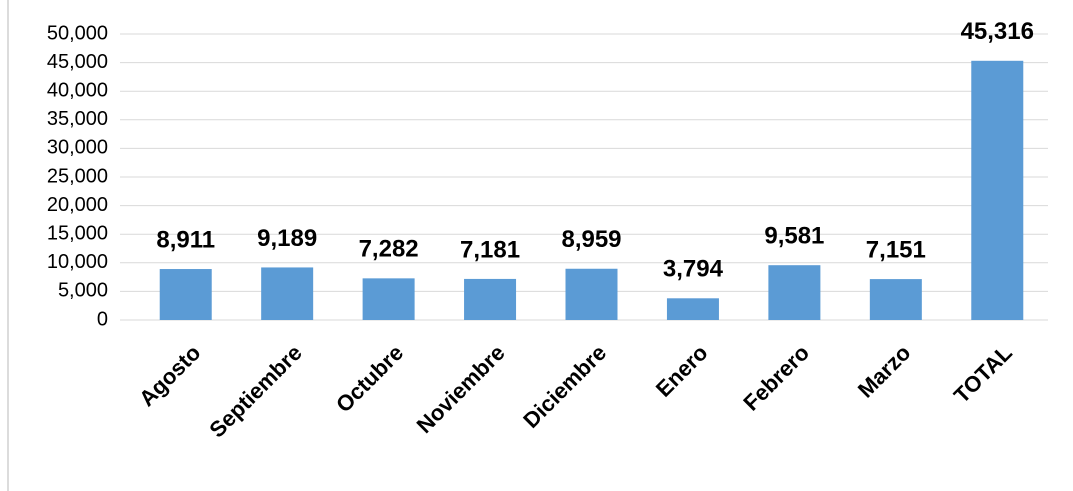 This screenshot has height=491, width=1073. Describe the element at coordinates (884, 371) in the screenshot. I see `x-tick-label: Marzo` at that location.